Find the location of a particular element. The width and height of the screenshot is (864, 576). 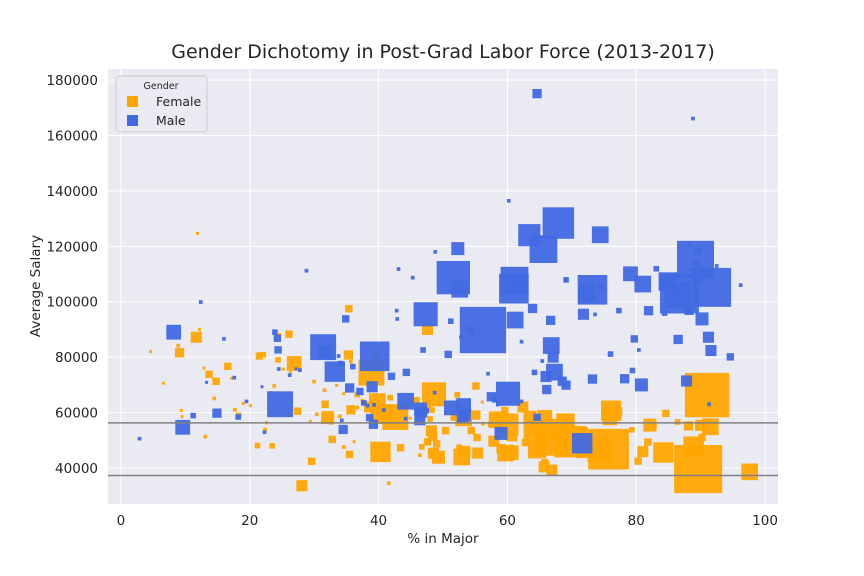

legend-box is located at coordinates (161, 104).